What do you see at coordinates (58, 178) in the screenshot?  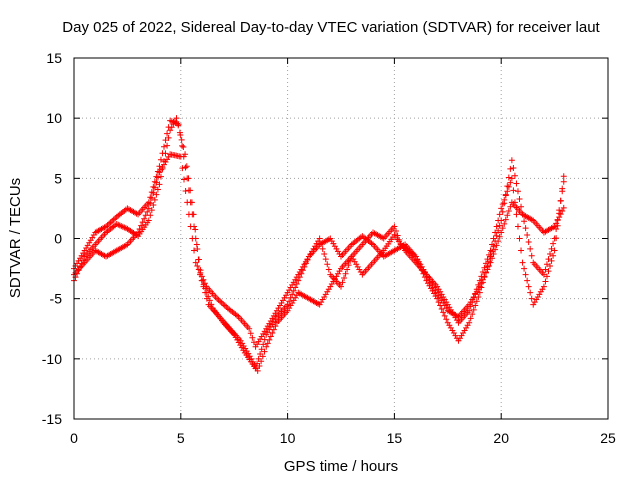 I see `y-tick-label: 5` at bounding box center [58, 178].